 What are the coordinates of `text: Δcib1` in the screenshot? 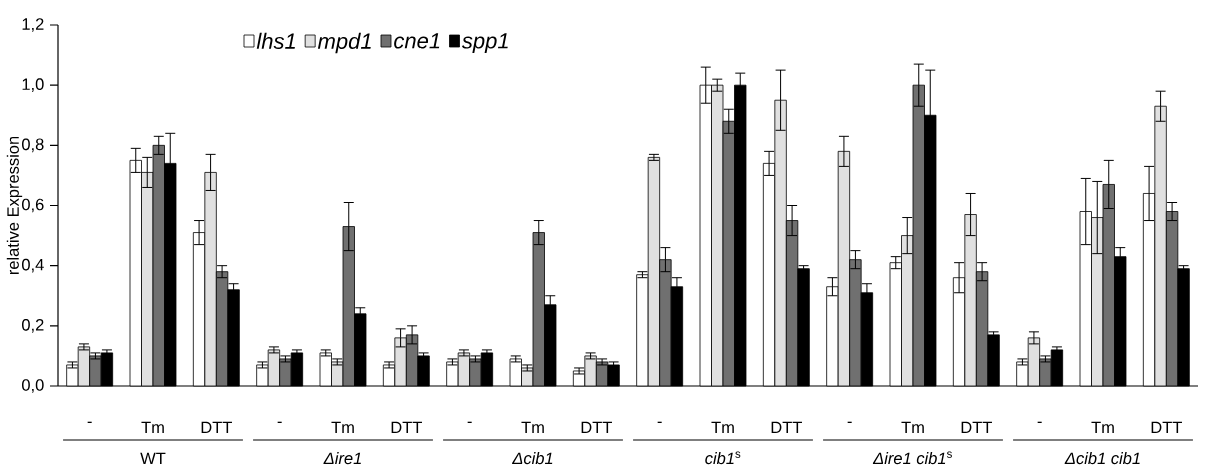 It's located at (532, 458).